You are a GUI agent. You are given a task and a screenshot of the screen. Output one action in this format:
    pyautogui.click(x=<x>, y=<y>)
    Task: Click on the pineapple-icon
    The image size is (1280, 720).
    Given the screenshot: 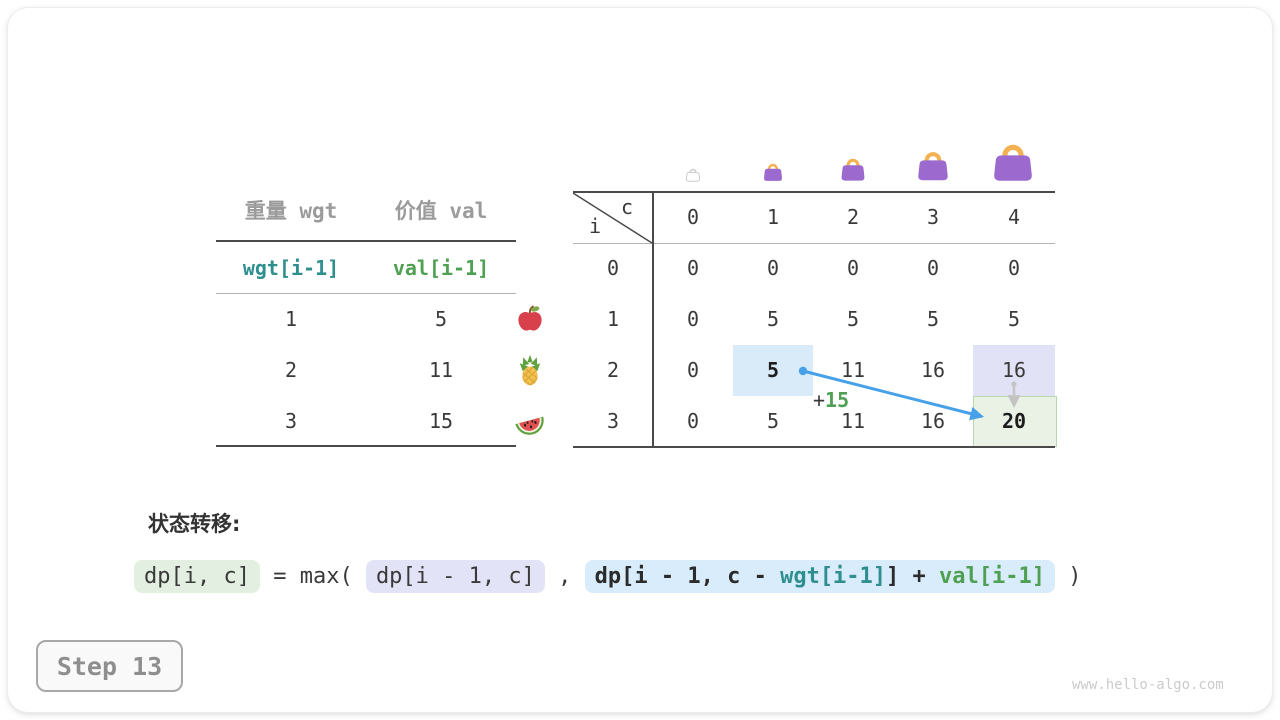 What is the action you would take?
    pyautogui.click(x=530, y=370)
    